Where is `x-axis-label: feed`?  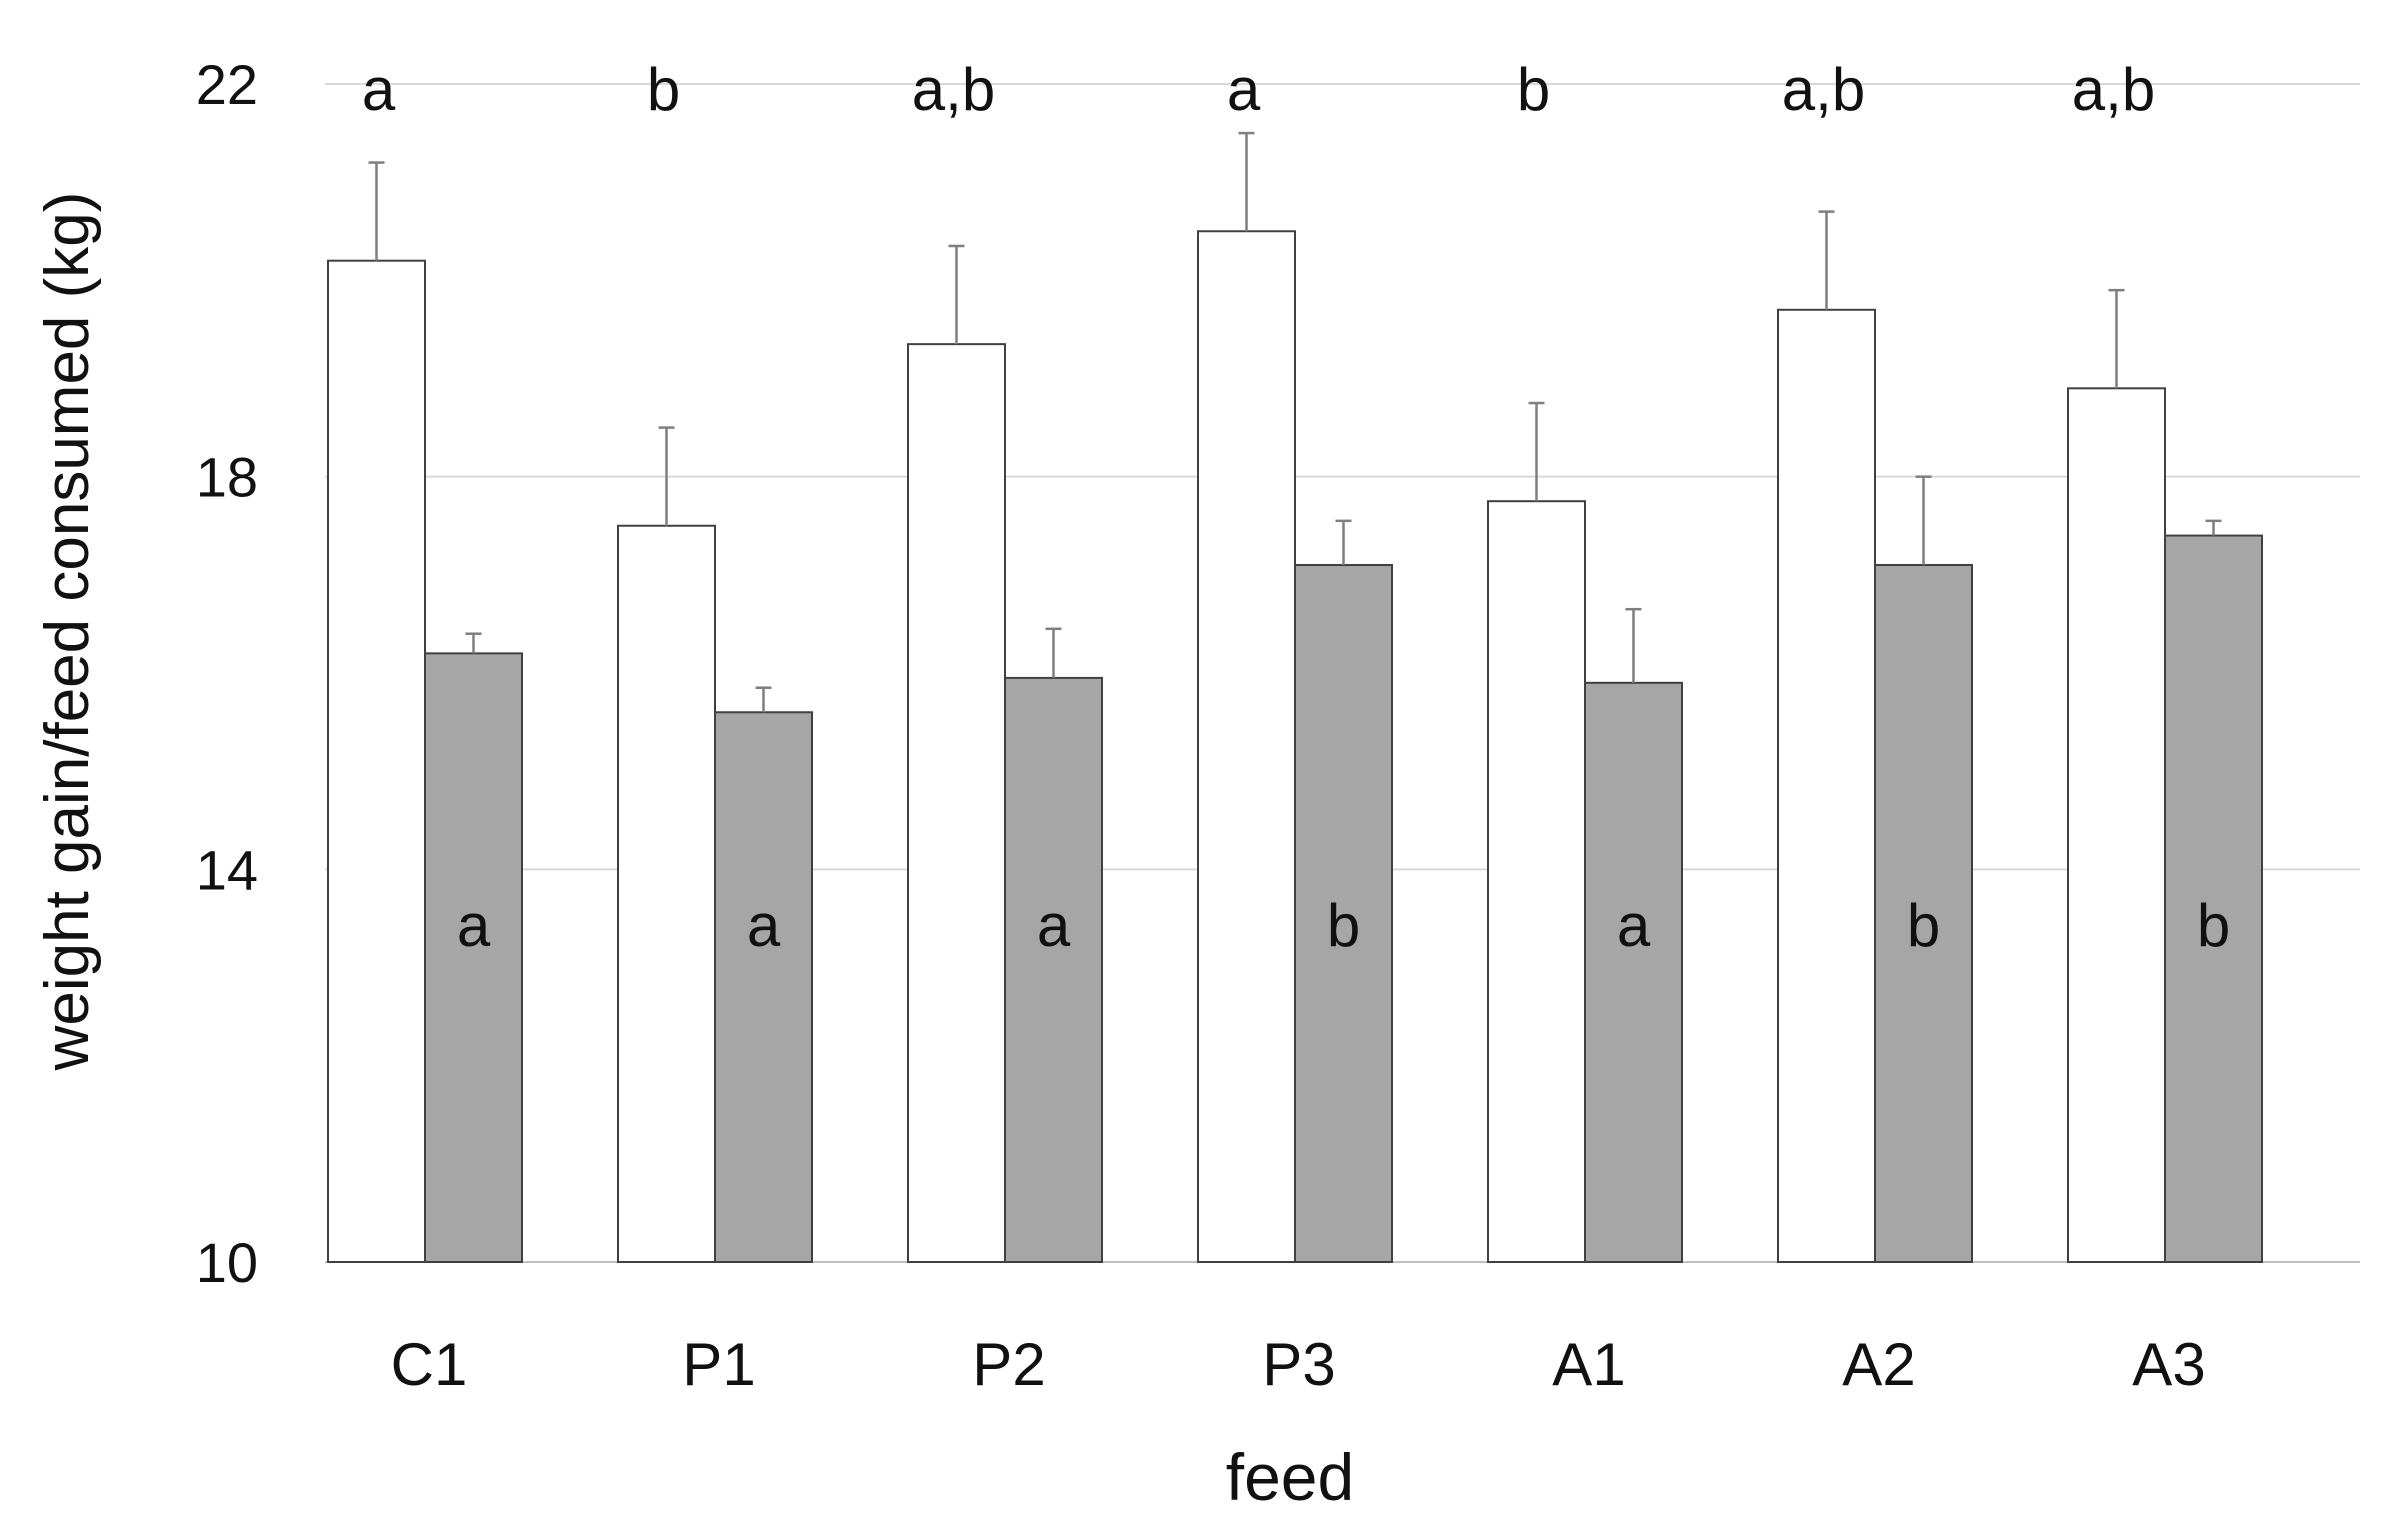
x-axis-label: feed is located at coordinates (1290, 1477).